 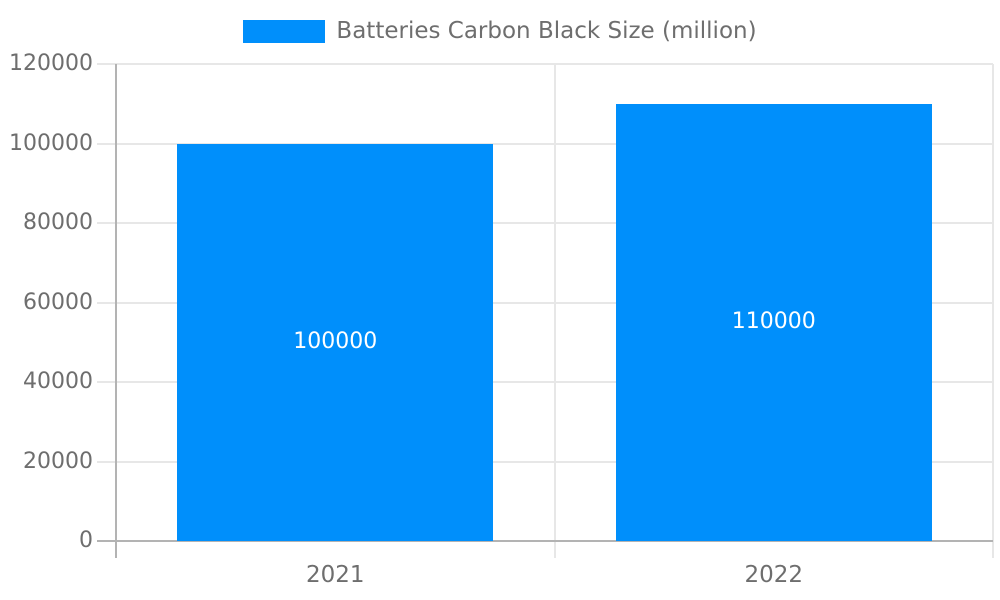 What do you see at coordinates (58, 302) in the screenshot?
I see `y-axis-tick-label: 60000` at bounding box center [58, 302].